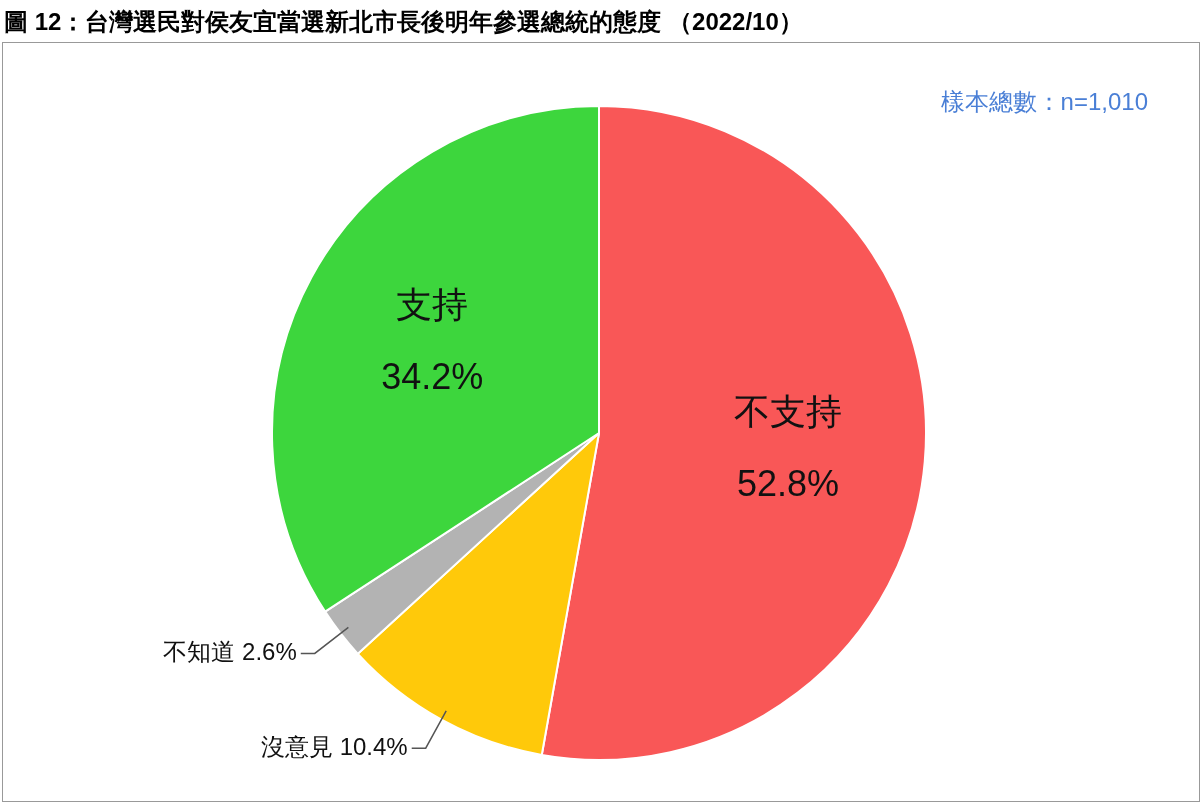 The image size is (1202, 804). I want to click on slice-label: 沒意見 10.4%, so click(334, 746).